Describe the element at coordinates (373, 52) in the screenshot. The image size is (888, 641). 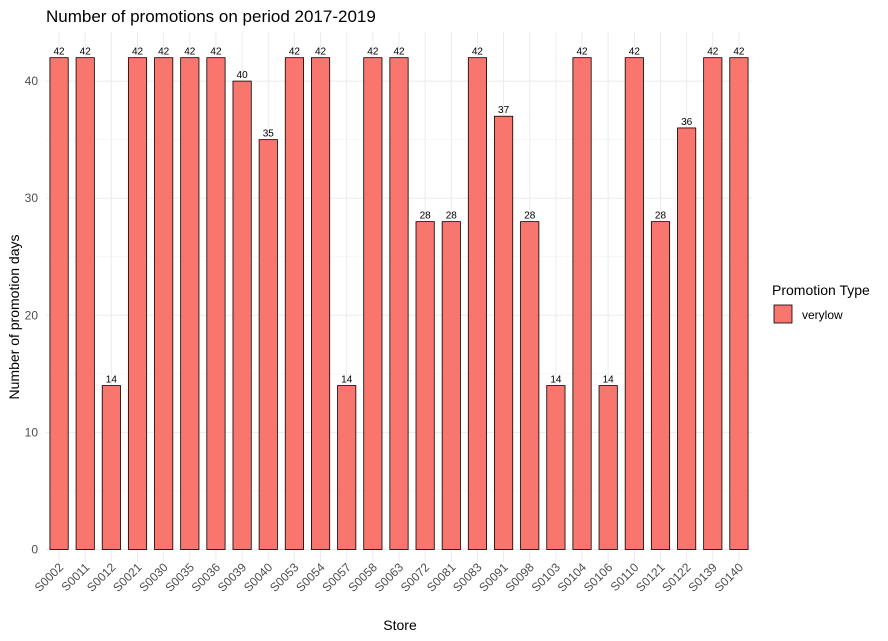
I see `data-label-S0058: 42` at that location.